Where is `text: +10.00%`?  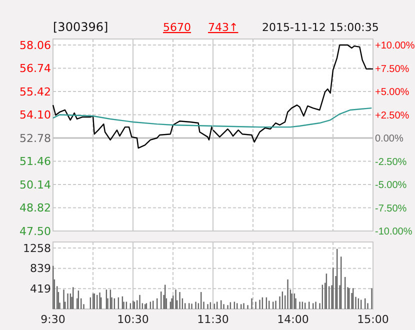
text: +10.00% is located at coordinates (395, 46).